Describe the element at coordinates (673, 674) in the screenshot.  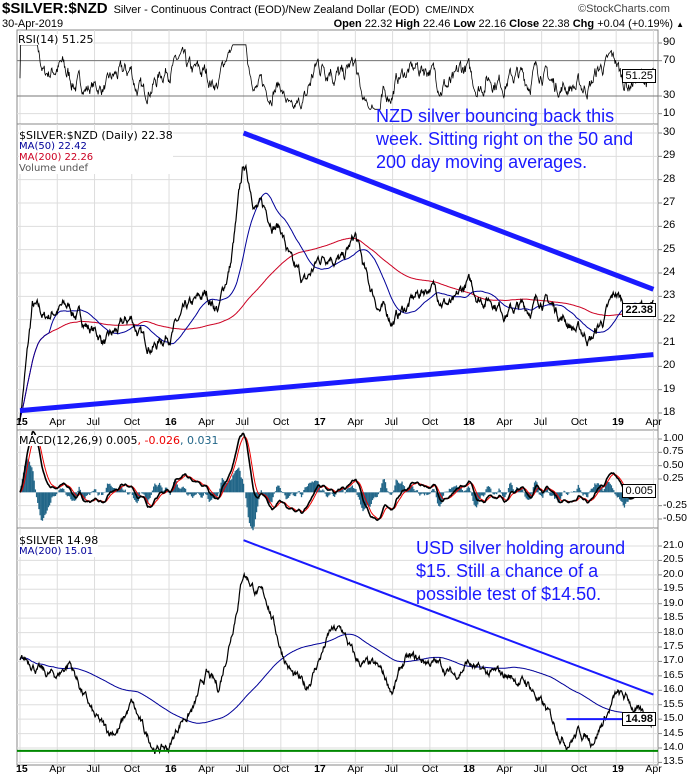
I see `y-tick-label: 16.5` at that location.